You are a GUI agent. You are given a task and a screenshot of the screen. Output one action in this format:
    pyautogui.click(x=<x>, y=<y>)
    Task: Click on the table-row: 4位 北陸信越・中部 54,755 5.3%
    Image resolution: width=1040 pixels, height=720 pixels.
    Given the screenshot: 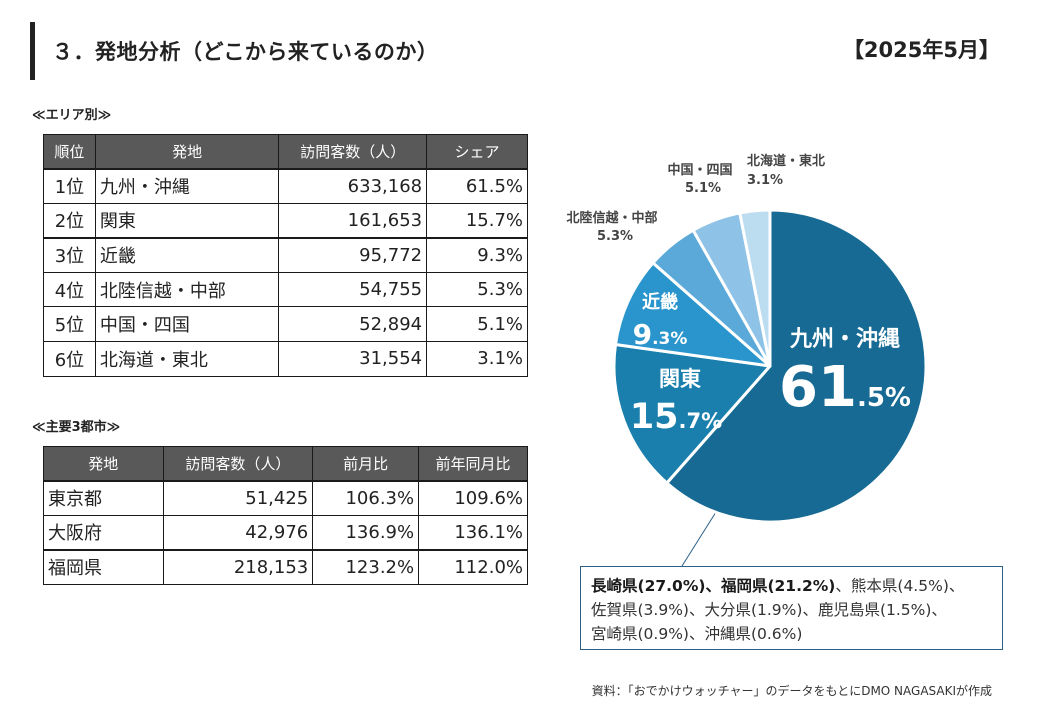 What is the action you would take?
    pyautogui.click(x=285, y=289)
    